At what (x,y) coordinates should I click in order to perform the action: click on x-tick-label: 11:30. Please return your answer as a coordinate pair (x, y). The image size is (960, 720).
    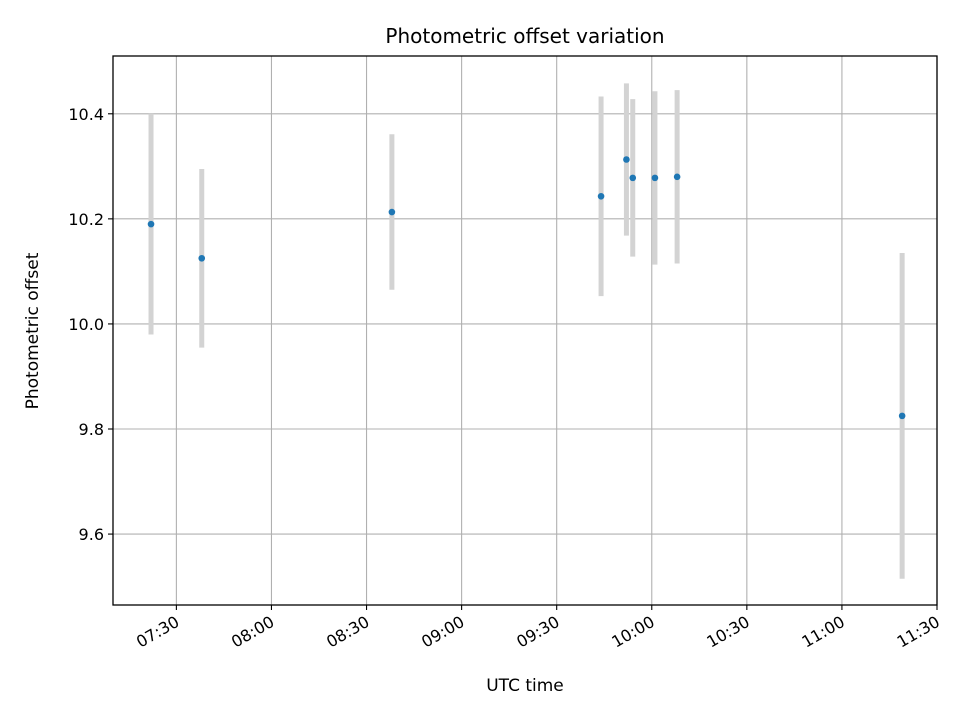
    Looking at the image, I should click on (918, 632).